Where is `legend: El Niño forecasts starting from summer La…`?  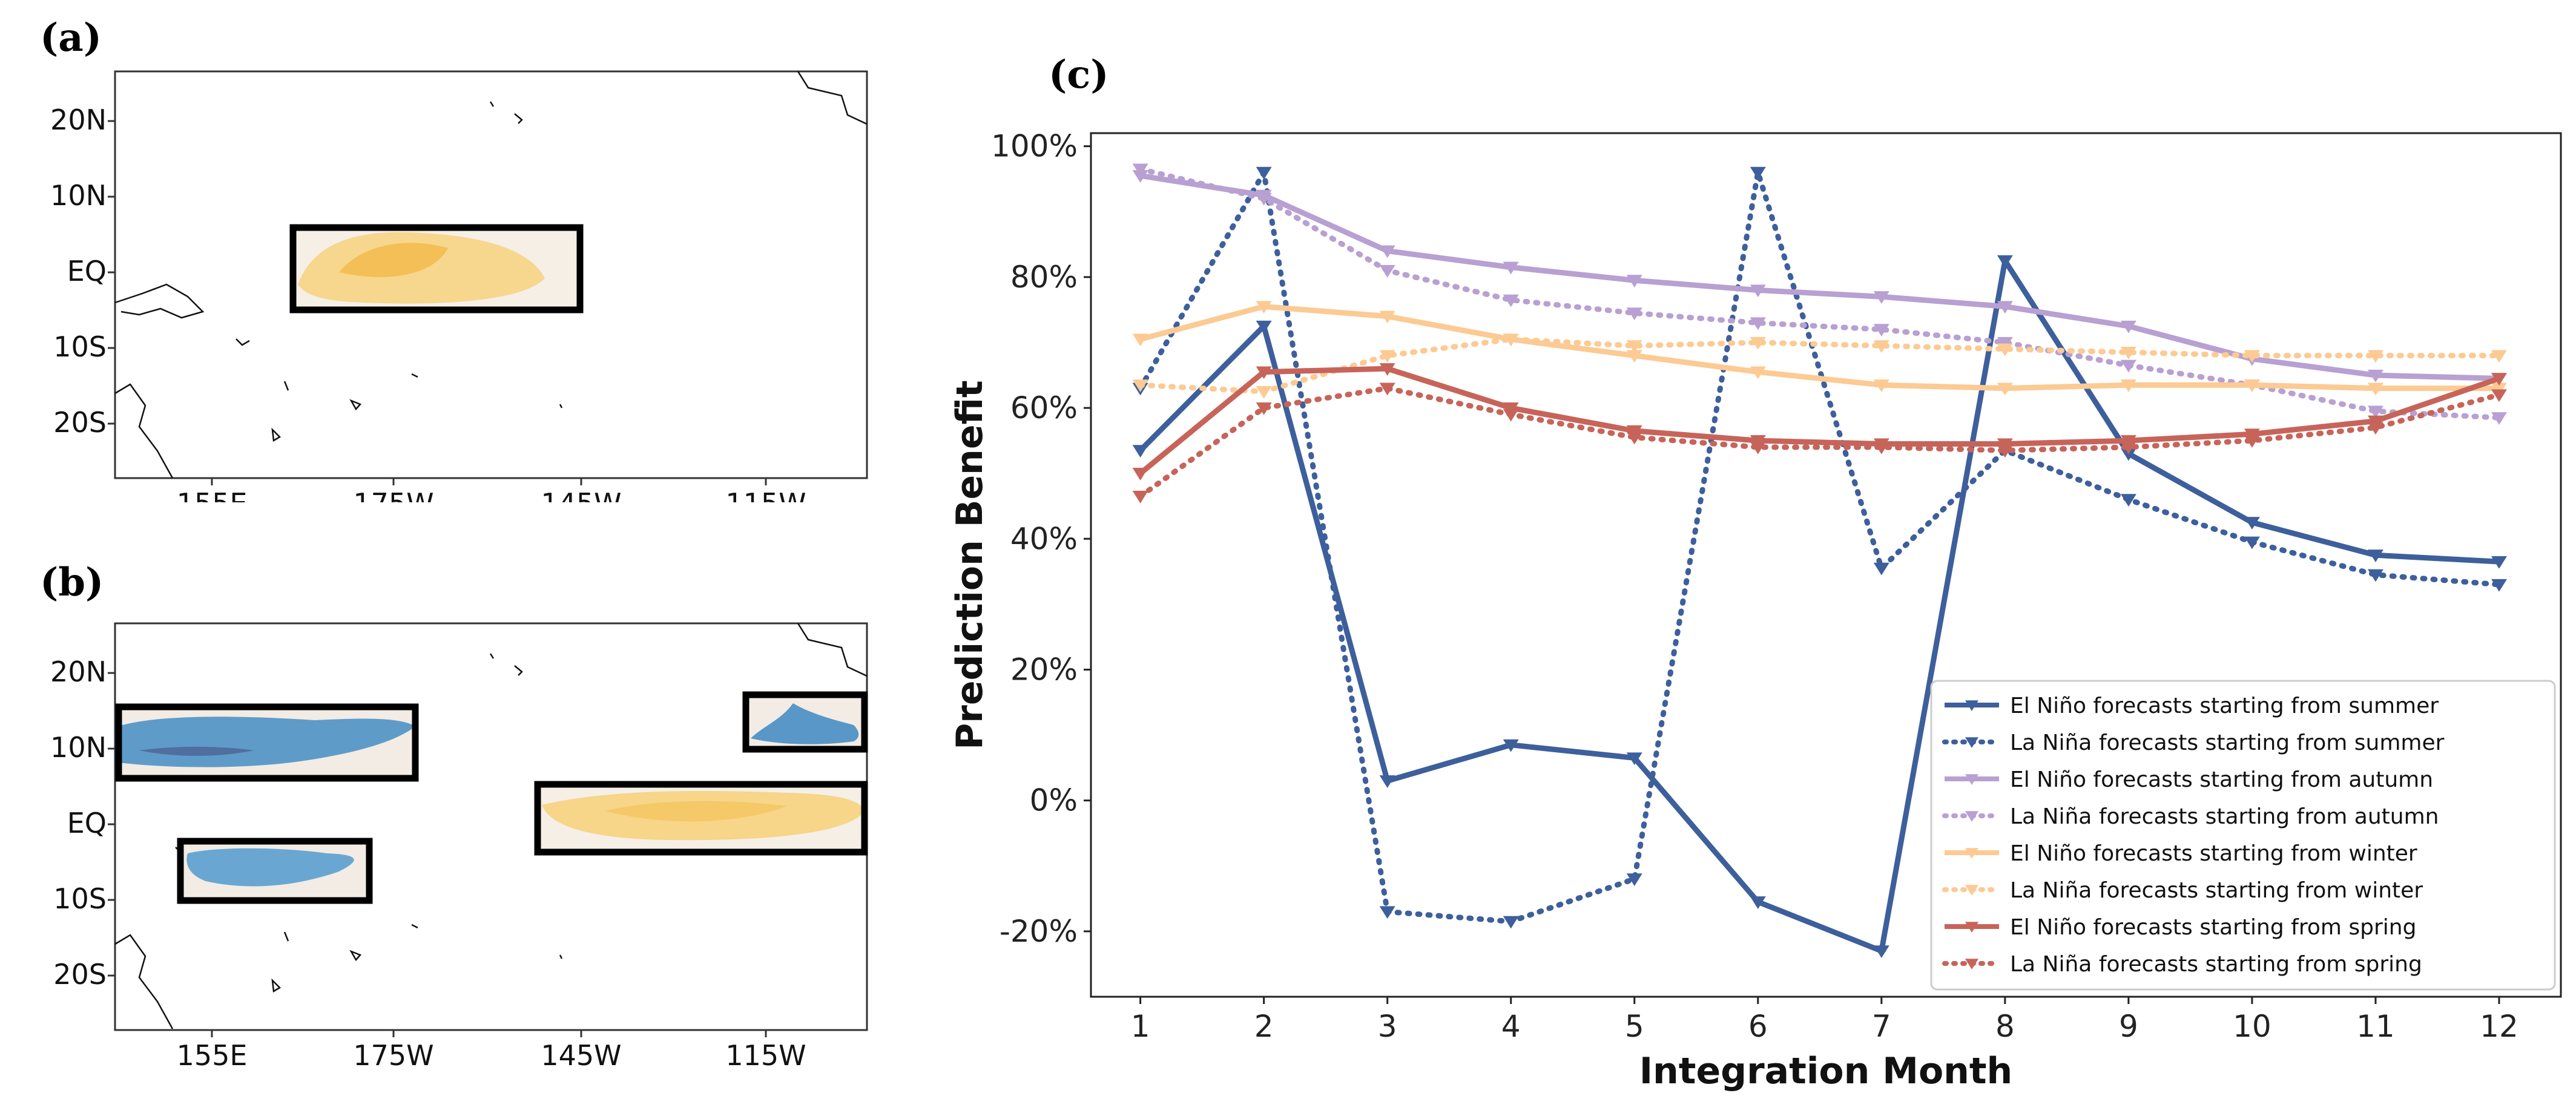 legend: El Niño forecasts starting from summer La… is located at coordinates (2243, 835).